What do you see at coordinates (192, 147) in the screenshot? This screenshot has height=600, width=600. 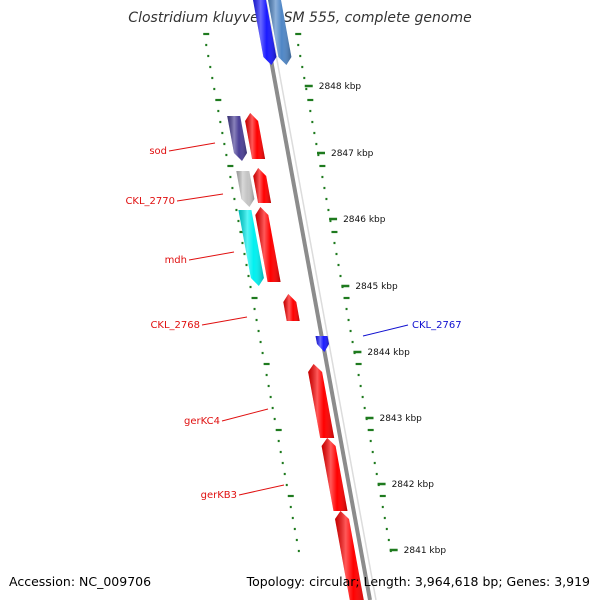 I see `leader-line-sod` at bounding box center [192, 147].